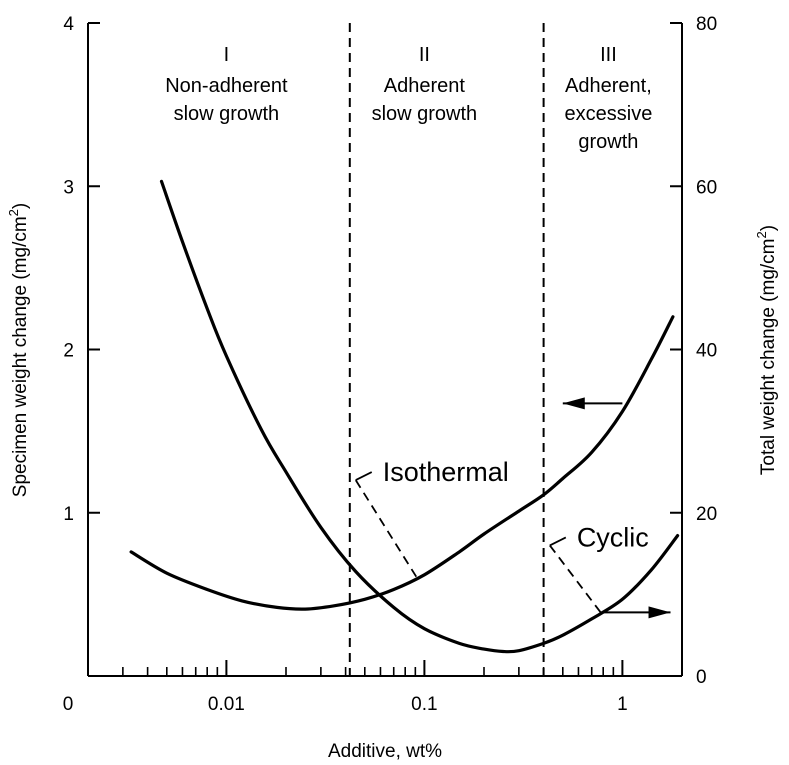 This screenshot has height=765, width=789. Describe the element at coordinates (227, 55) in the screenshot. I see `region-numeral: I` at that location.